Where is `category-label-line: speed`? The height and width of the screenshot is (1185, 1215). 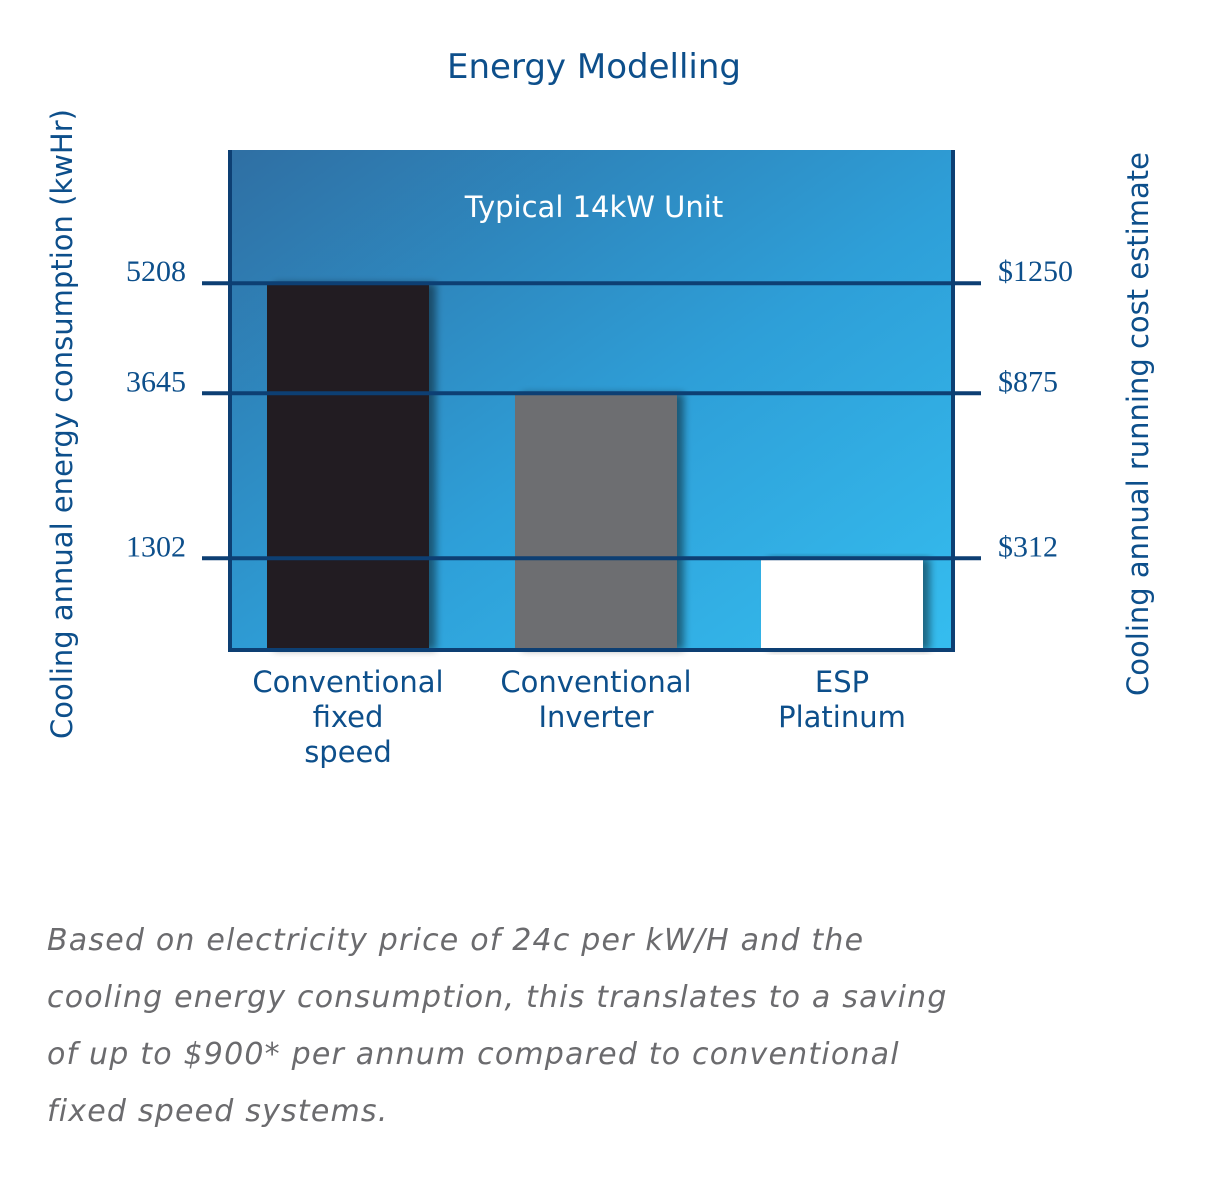 category-label-line: speed is located at coordinates (348, 752).